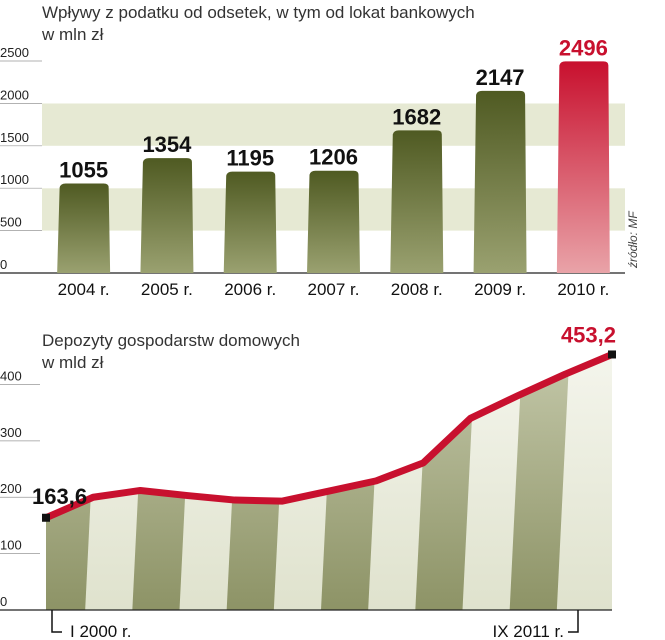 This screenshot has height=640, width=665. What do you see at coordinates (416, 116) in the screenshot?
I see `bar-value-label: 1682` at bounding box center [416, 116].